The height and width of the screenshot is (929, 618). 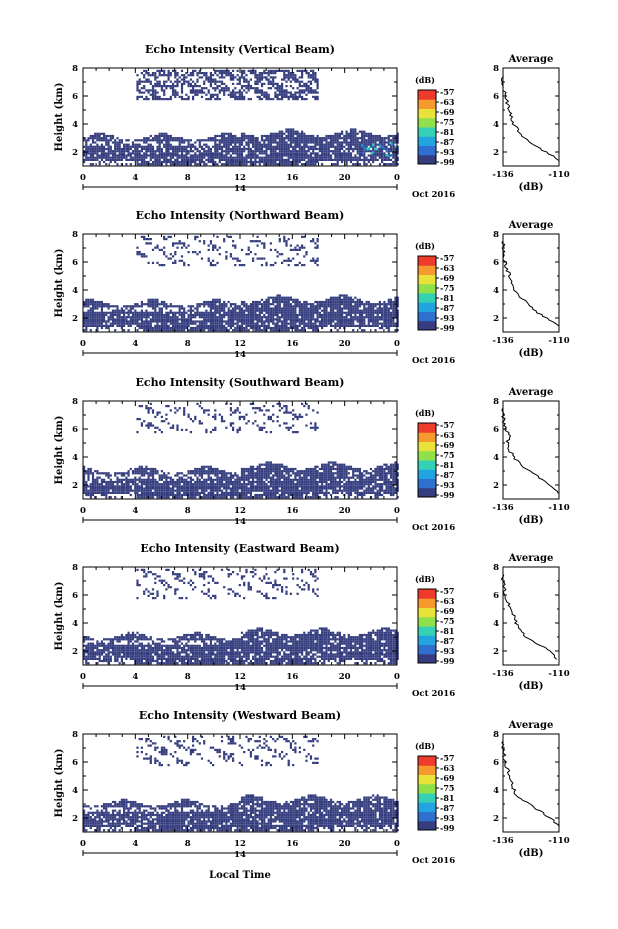 What do you see at coordinates (425, 80) in the screenshot?
I see `colorbar-unit: (dB)` at bounding box center [425, 80].